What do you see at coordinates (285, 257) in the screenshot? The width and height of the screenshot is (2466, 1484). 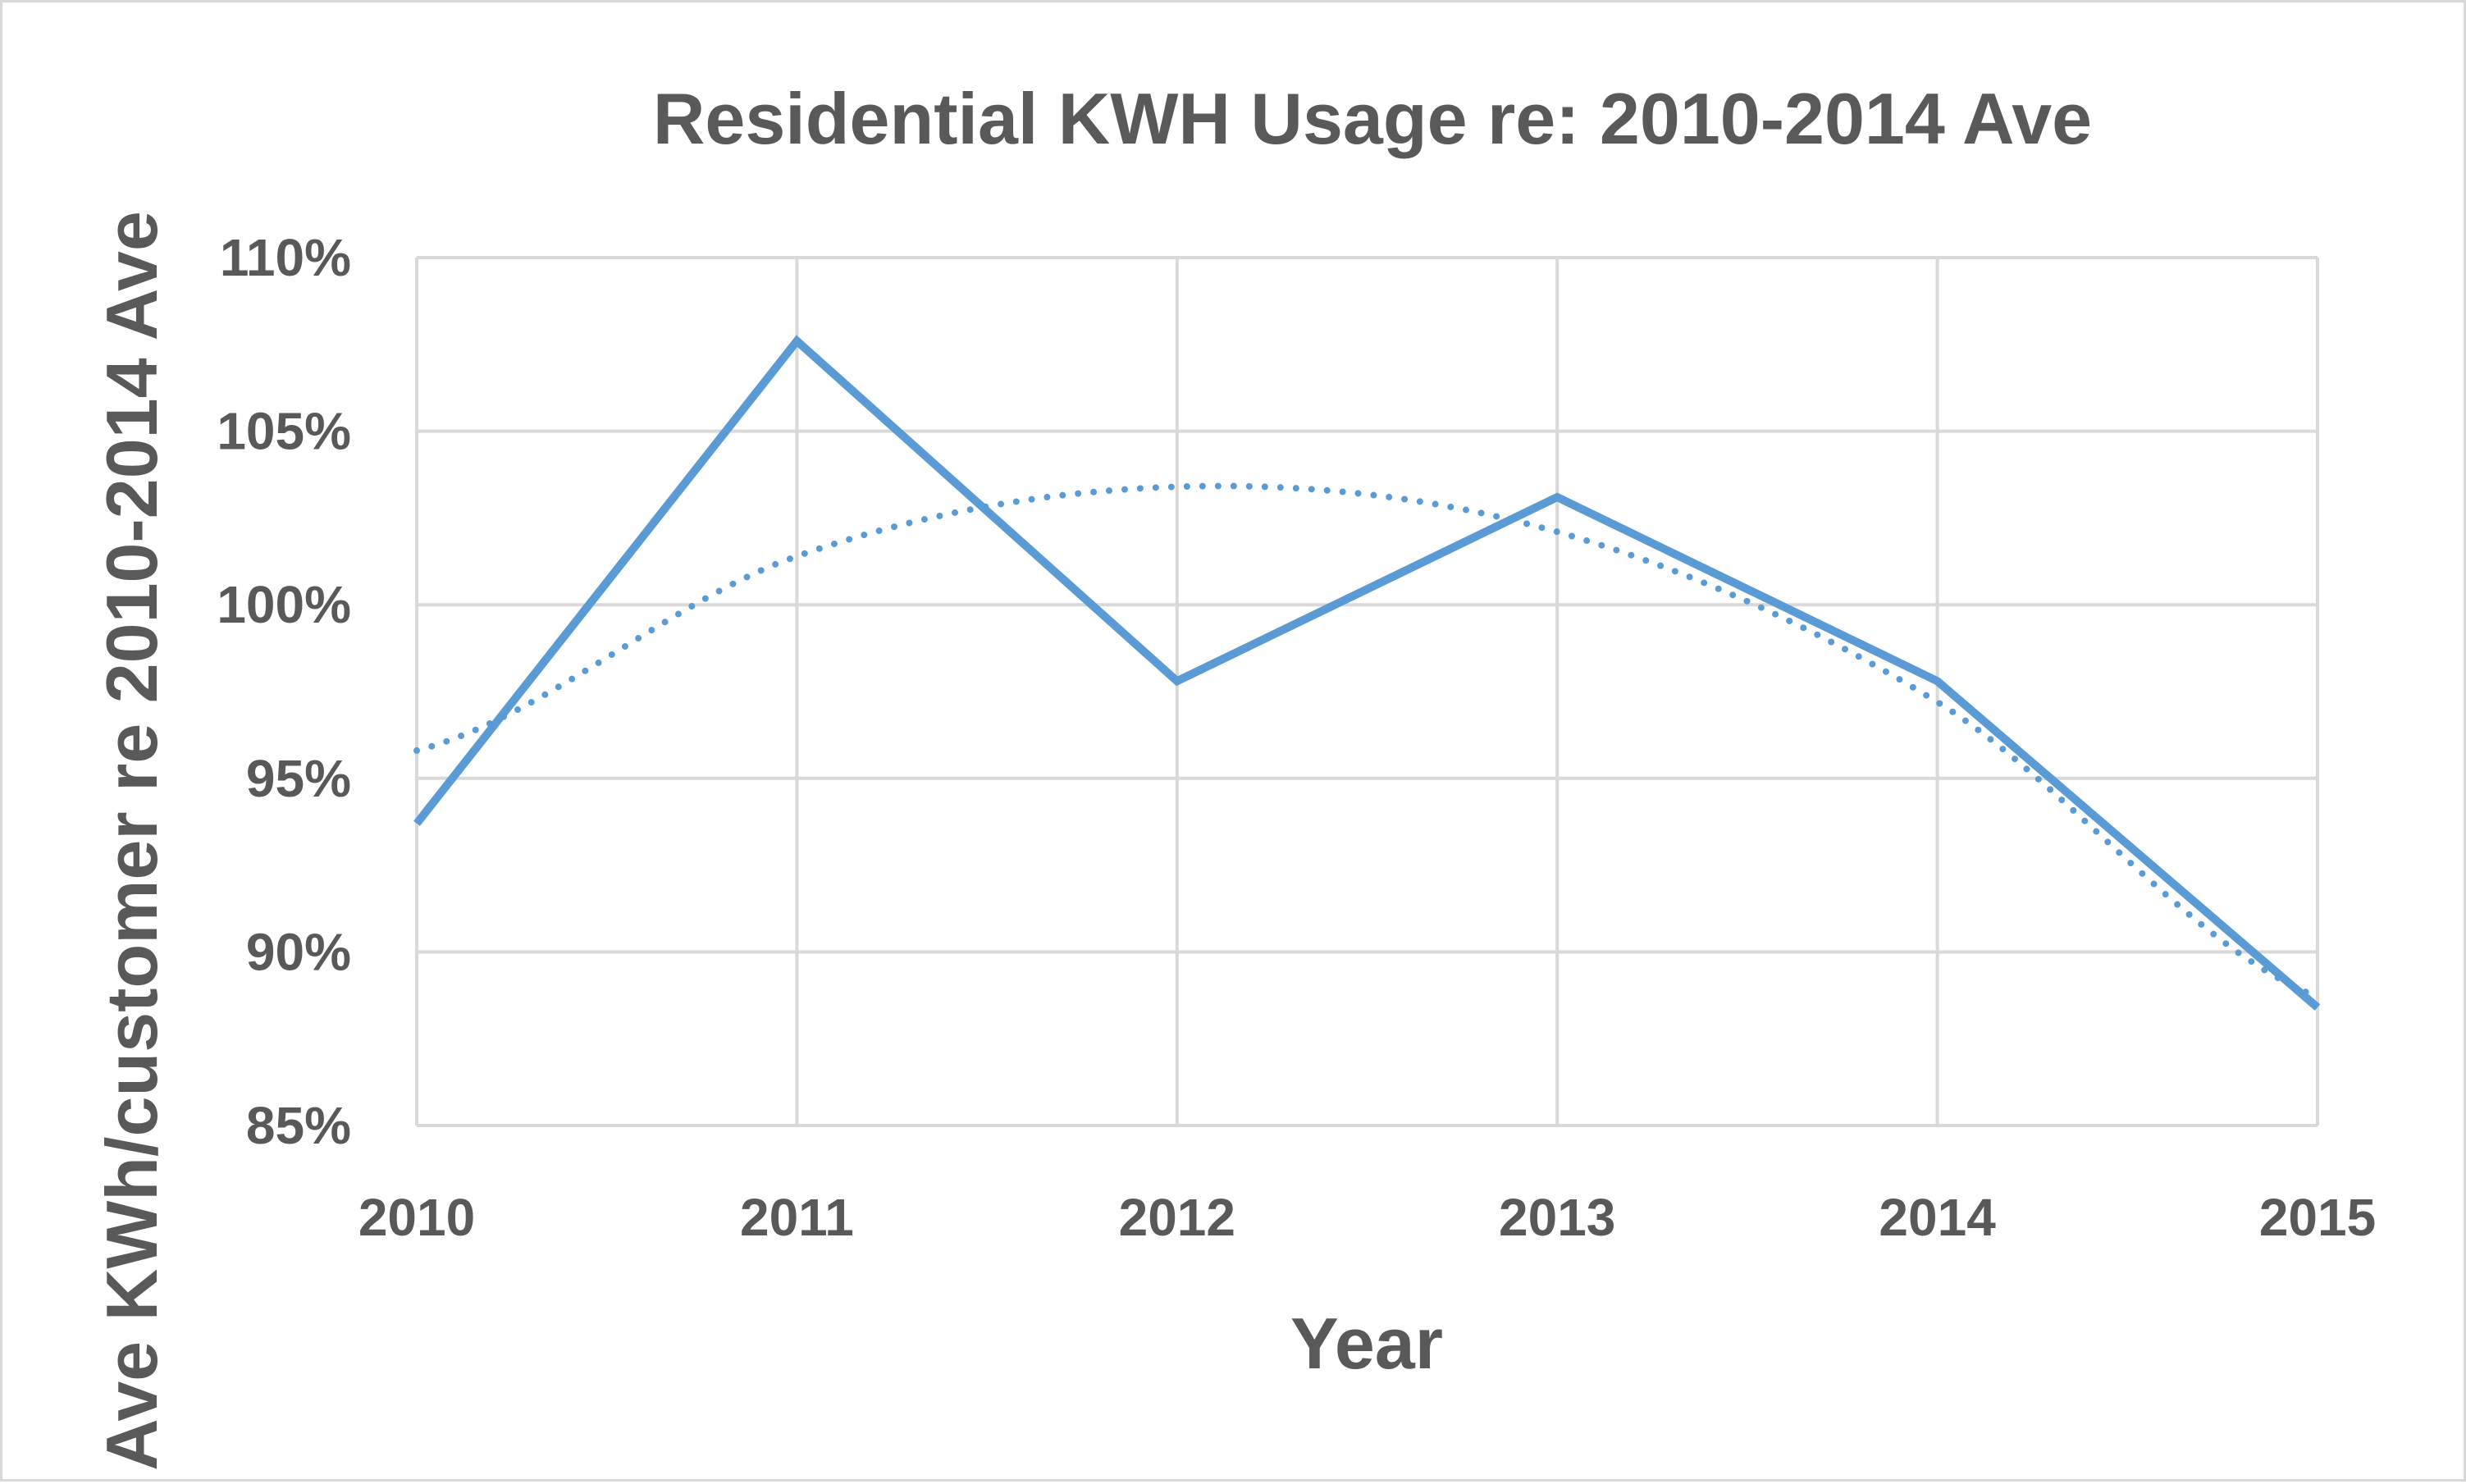 I see `y-tick-label: 110%` at bounding box center [285, 257].